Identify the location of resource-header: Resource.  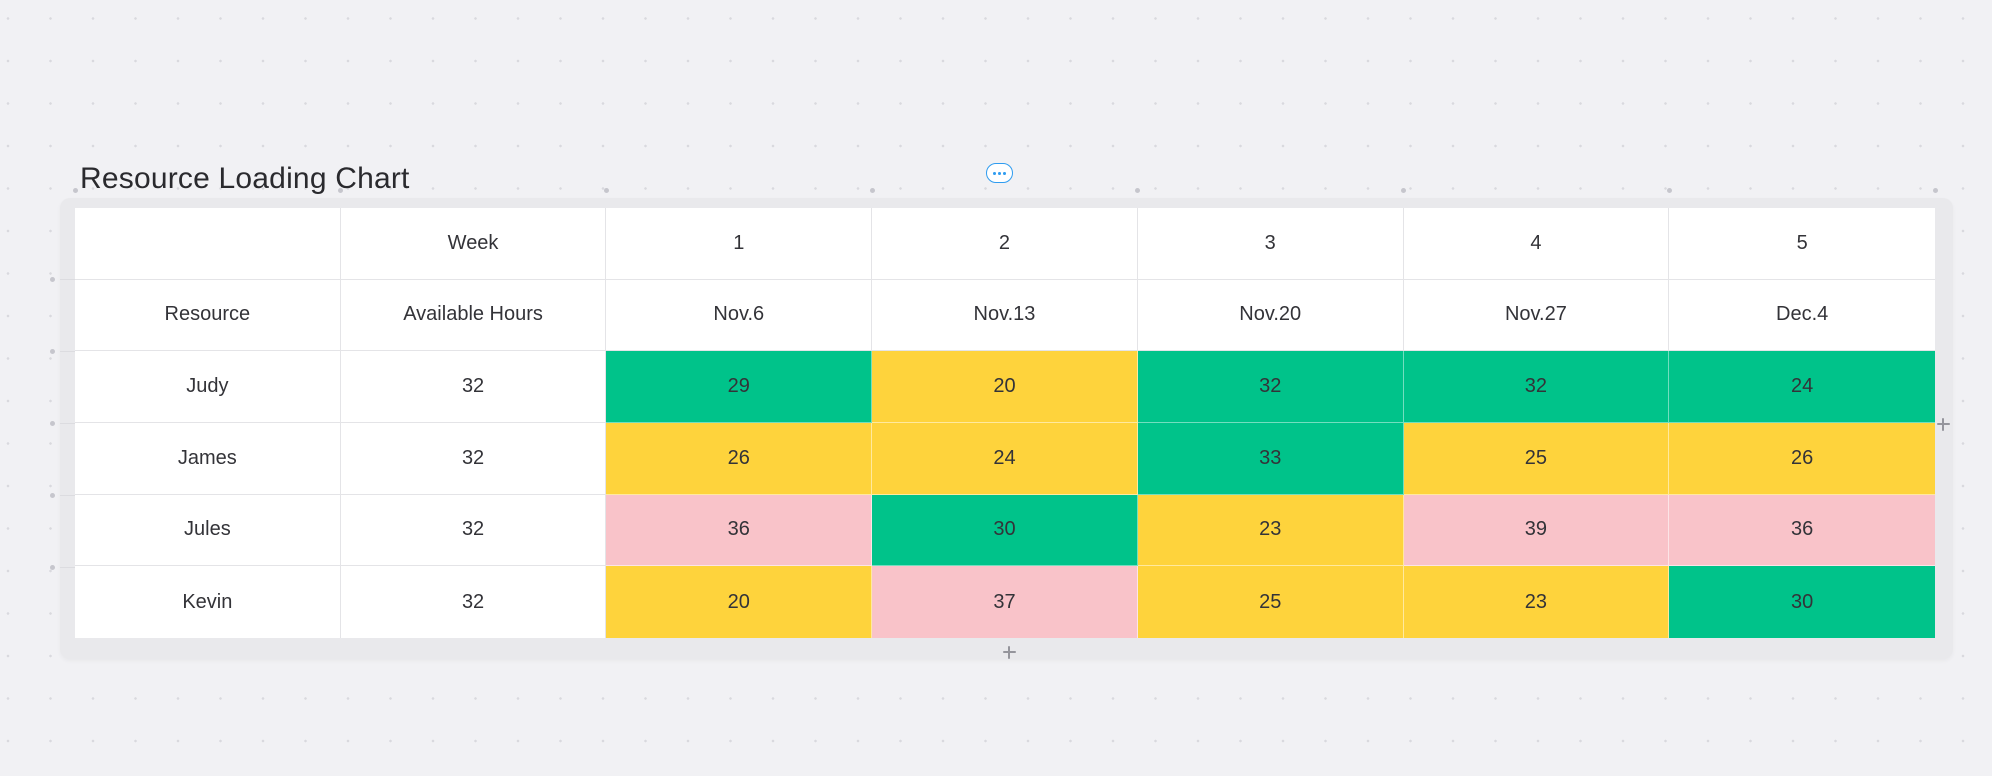
(208, 315).